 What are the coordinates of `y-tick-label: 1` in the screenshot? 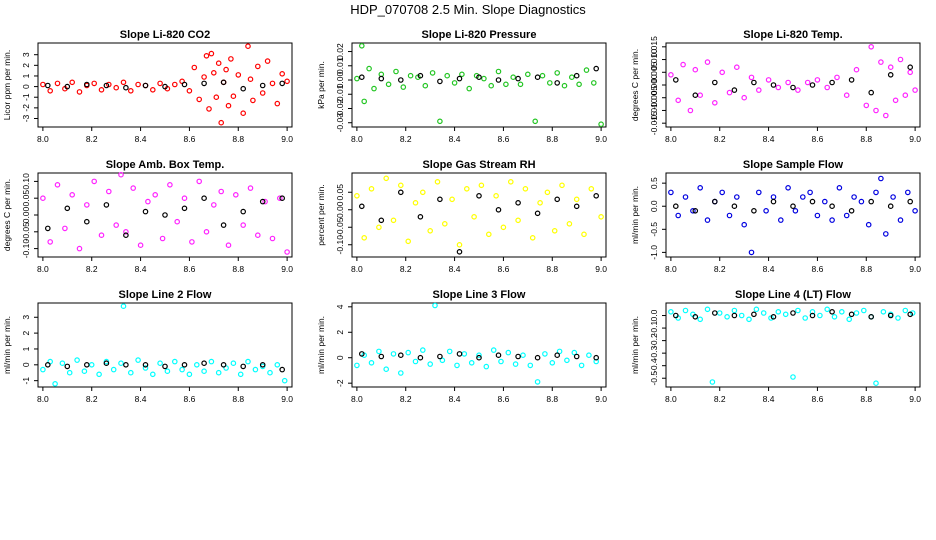 It's located at (26, 75).